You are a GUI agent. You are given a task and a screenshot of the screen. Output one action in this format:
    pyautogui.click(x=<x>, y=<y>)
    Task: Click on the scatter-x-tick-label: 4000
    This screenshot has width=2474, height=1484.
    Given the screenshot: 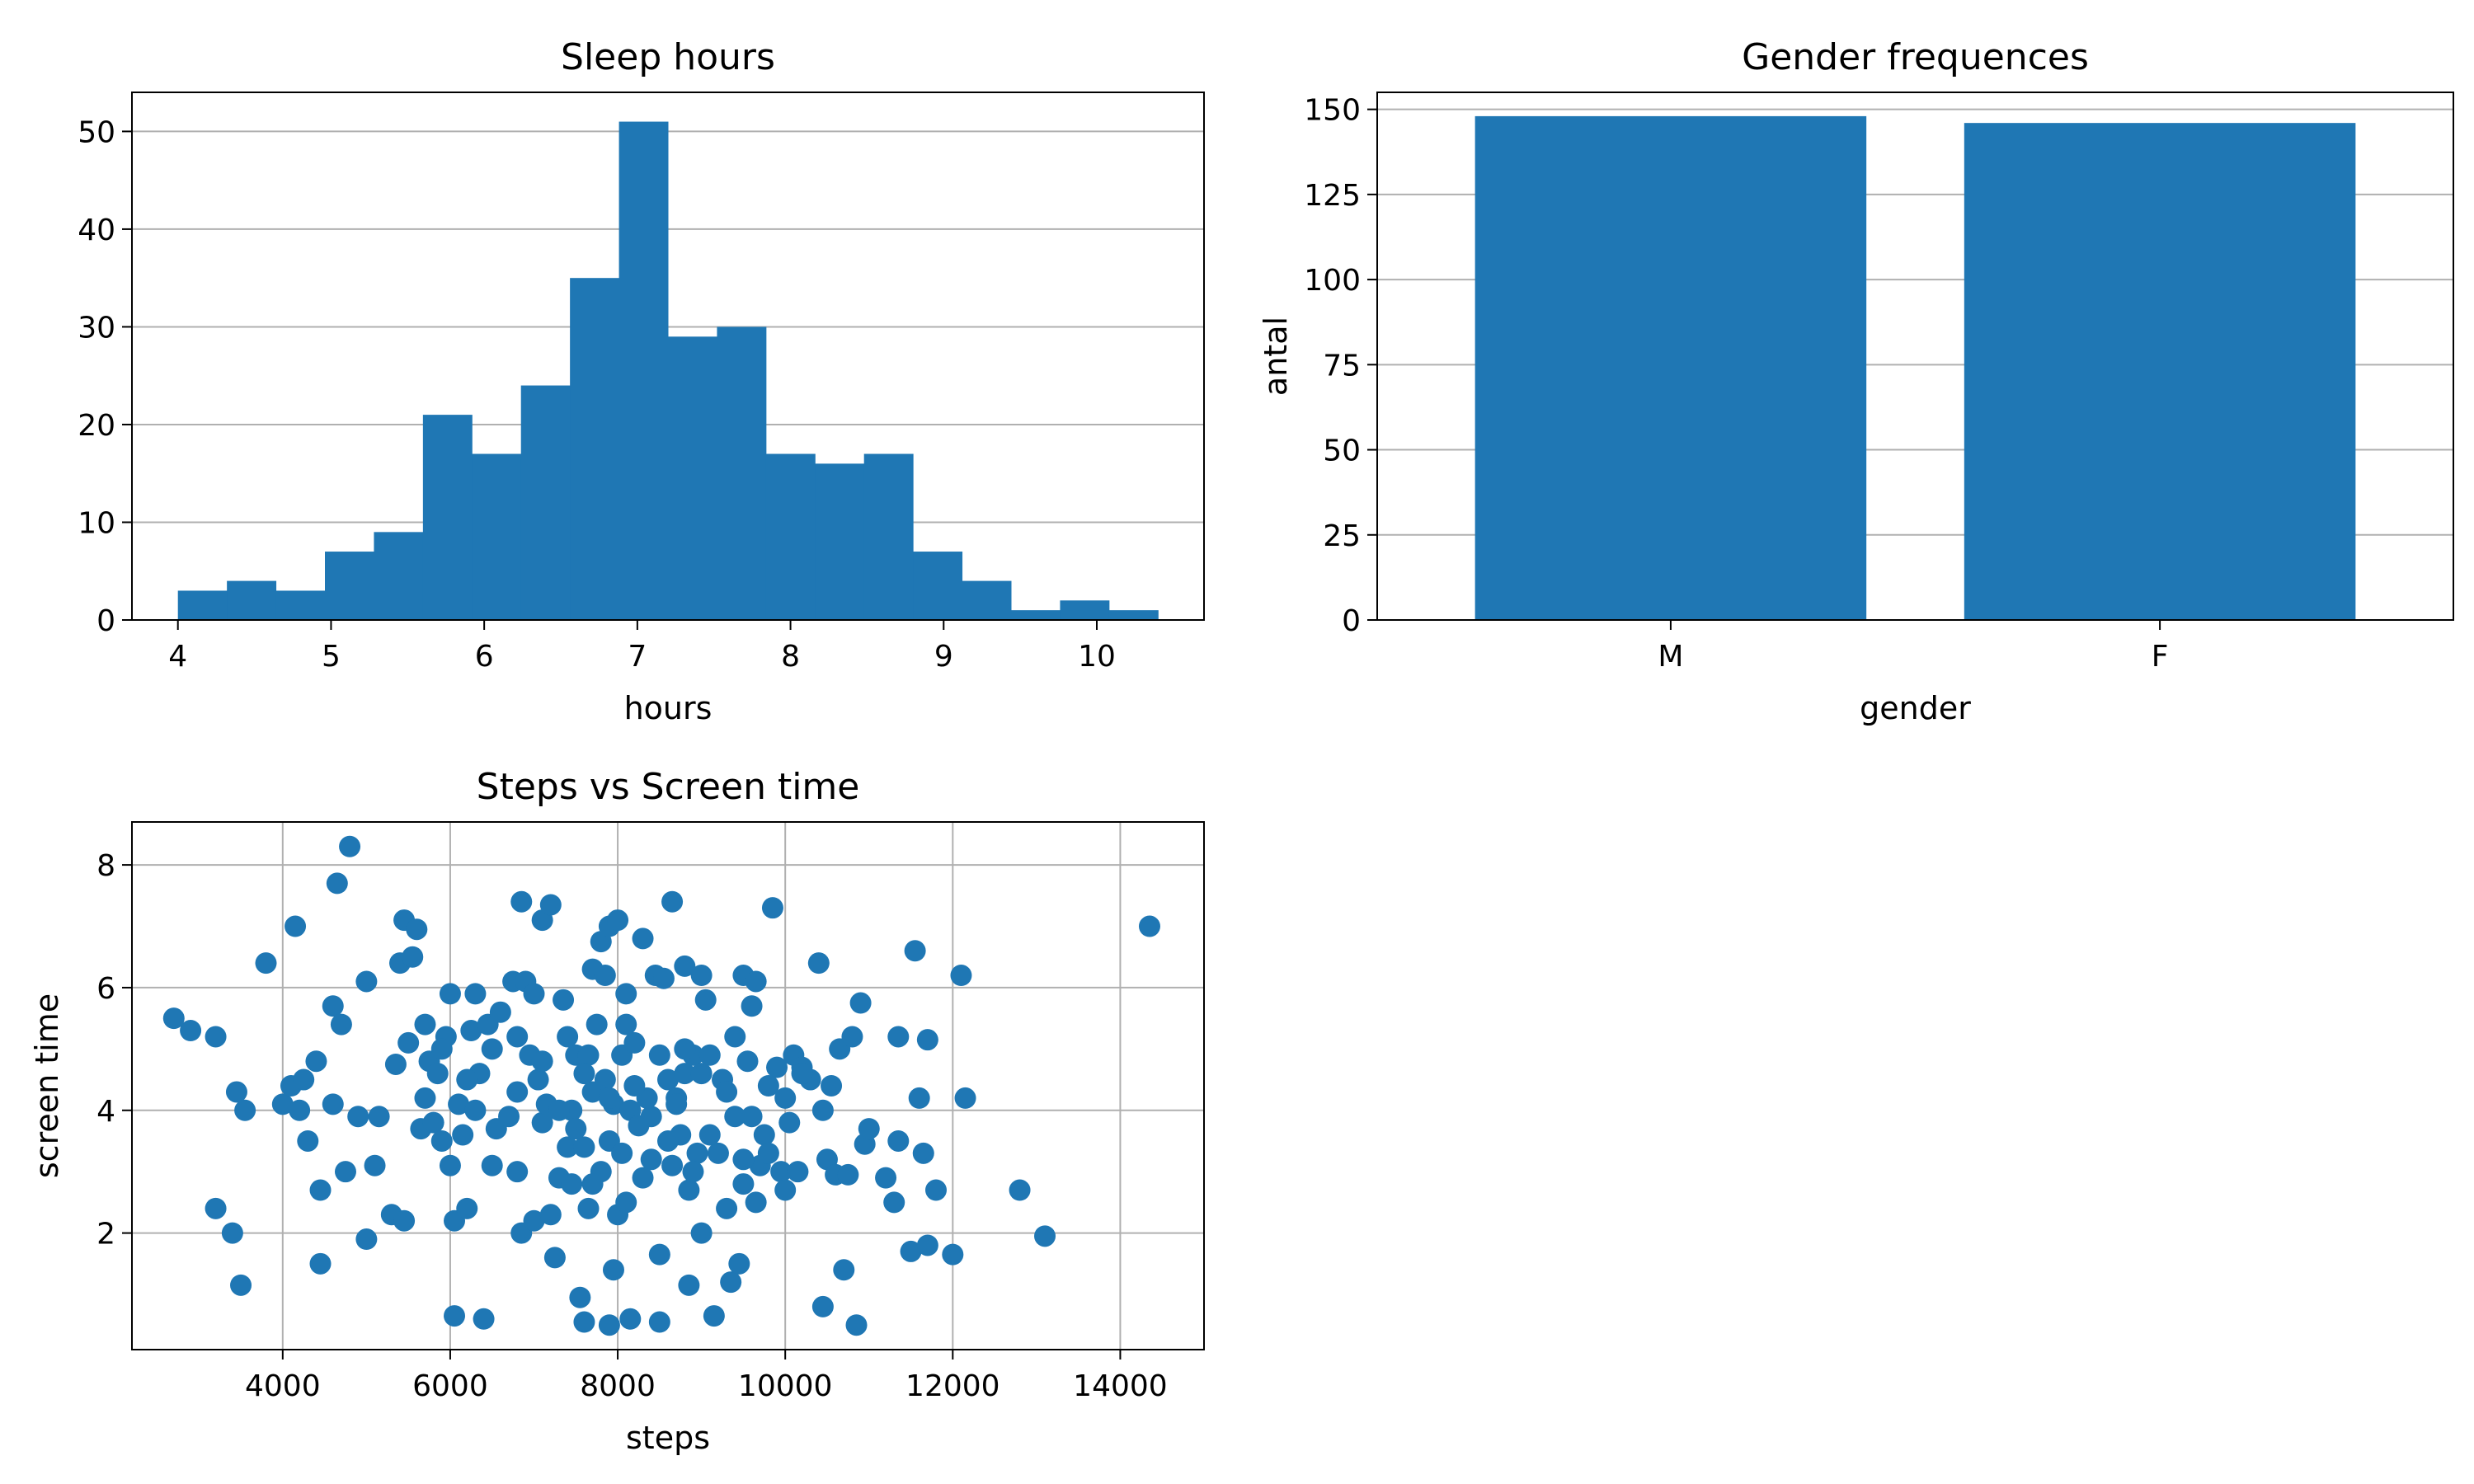 What is the action you would take?
    pyautogui.click(x=283, y=1386)
    